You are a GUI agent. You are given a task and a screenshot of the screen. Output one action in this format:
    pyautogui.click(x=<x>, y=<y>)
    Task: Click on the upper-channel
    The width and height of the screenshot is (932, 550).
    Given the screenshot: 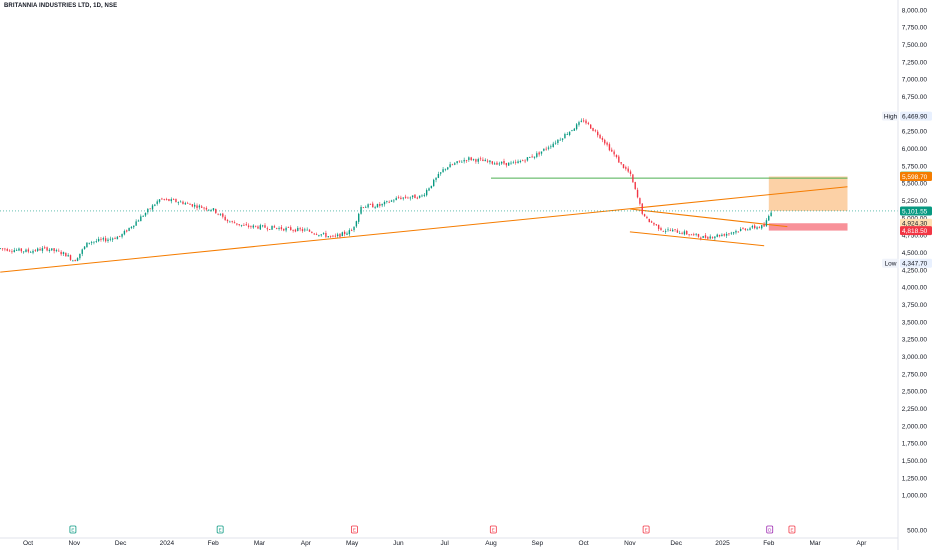 What is the action you would take?
    pyautogui.click(x=708, y=218)
    